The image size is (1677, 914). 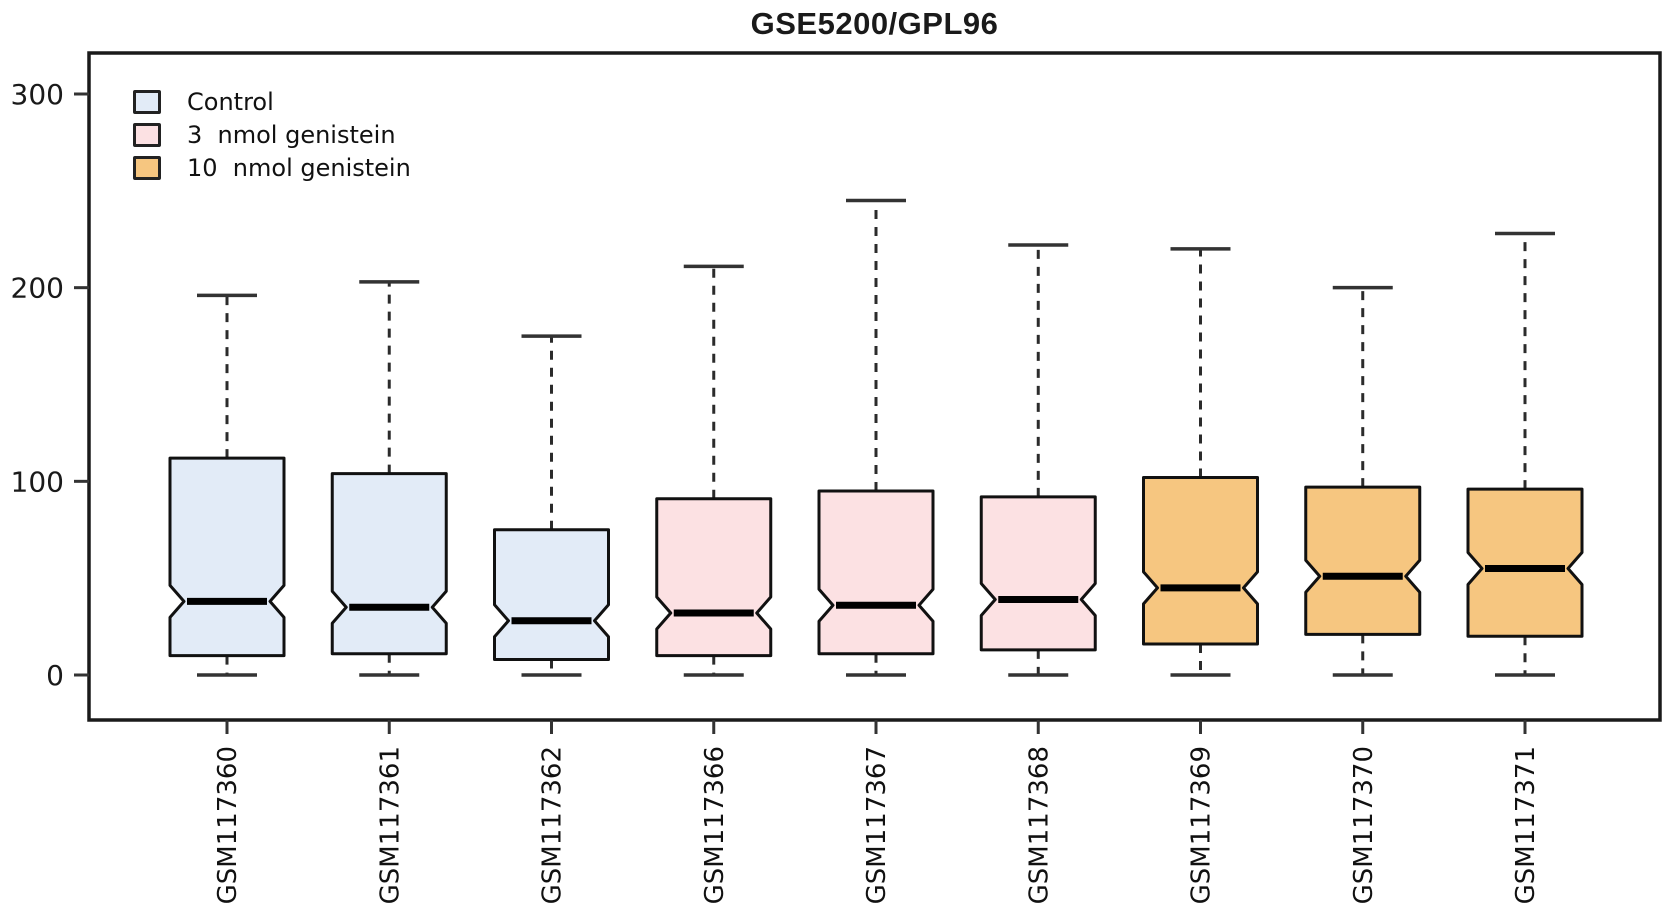 What do you see at coordinates (227, 557) in the screenshot?
I see `box-GSM117360` at bounding box center [227, 557].